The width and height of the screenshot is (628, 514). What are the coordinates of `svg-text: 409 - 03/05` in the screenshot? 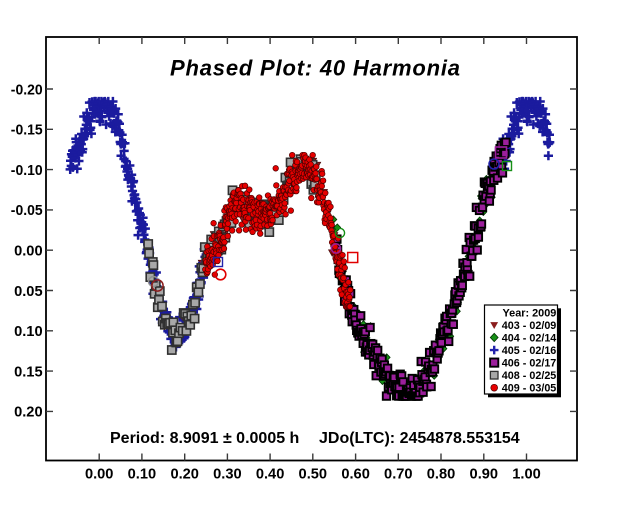 It's located at (529, 389).